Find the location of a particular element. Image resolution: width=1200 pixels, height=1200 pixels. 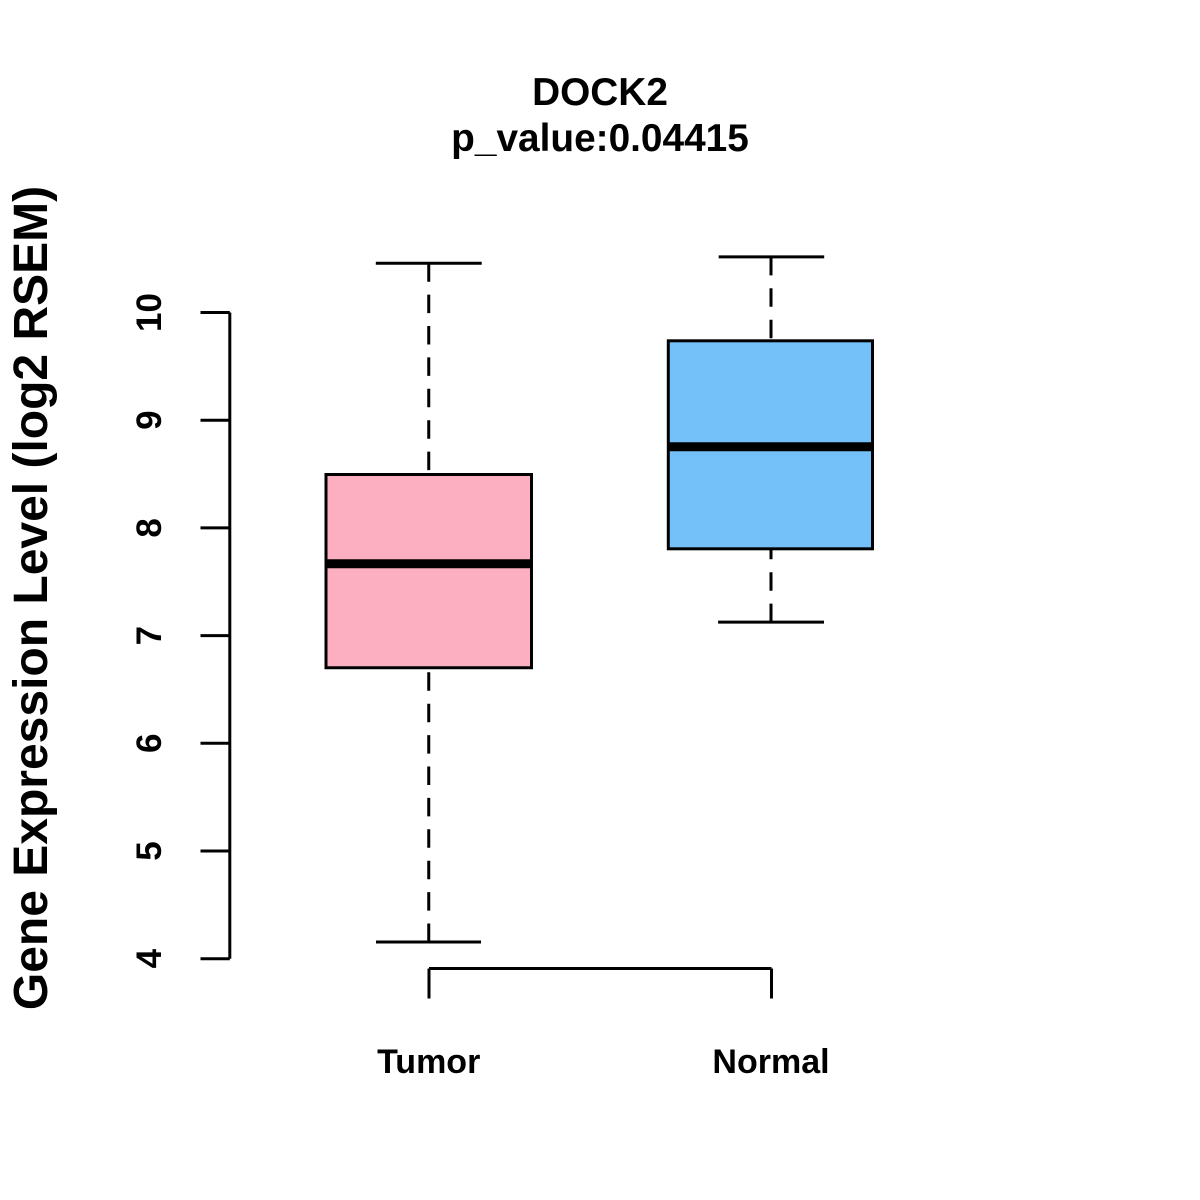

svg-text: DOCK2 is located at coordinates (600, 92).